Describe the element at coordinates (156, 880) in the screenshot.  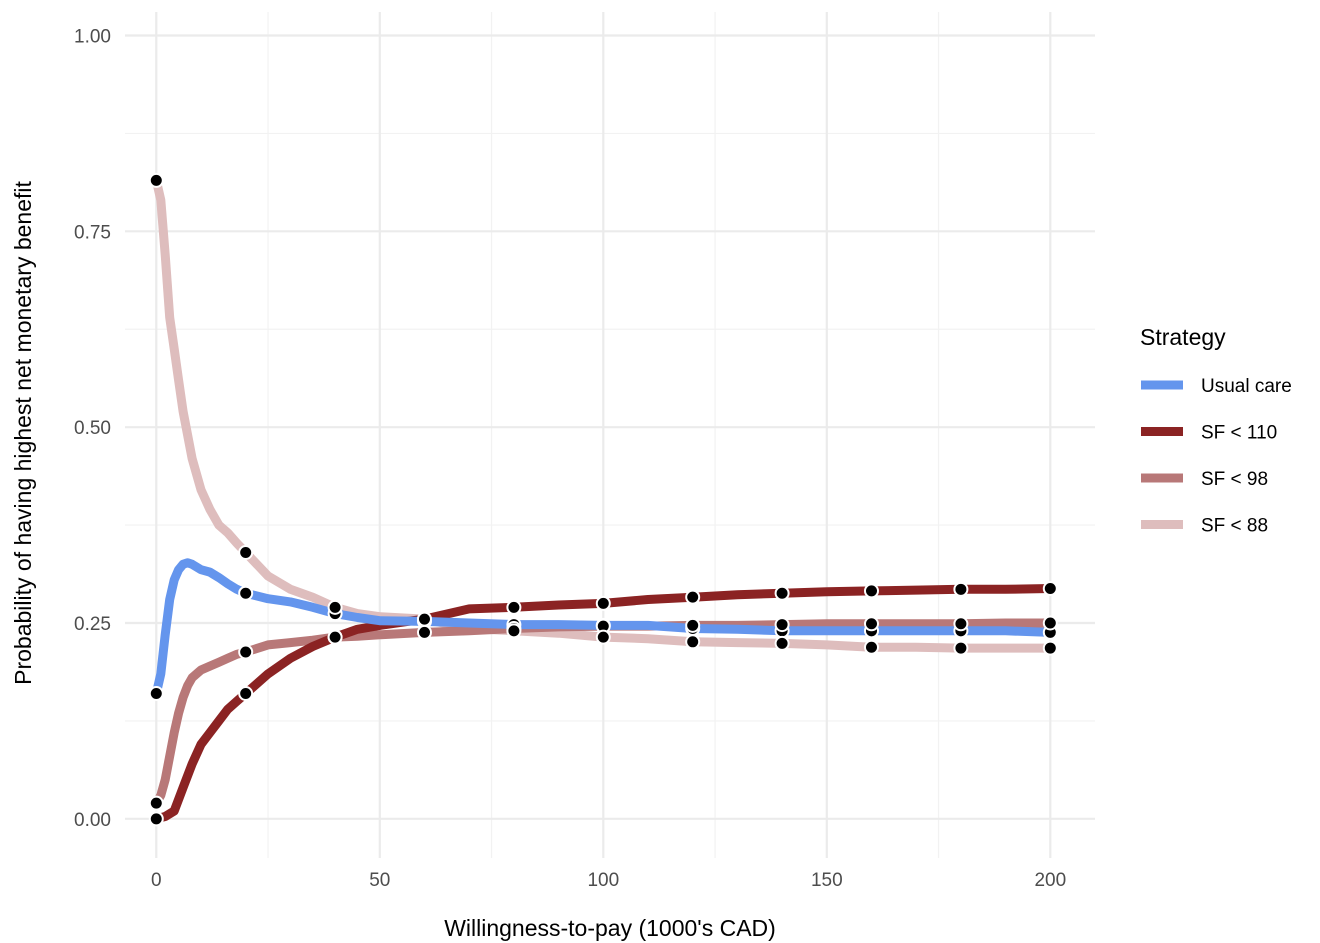
I see `x-tick-label: 0` at that location.